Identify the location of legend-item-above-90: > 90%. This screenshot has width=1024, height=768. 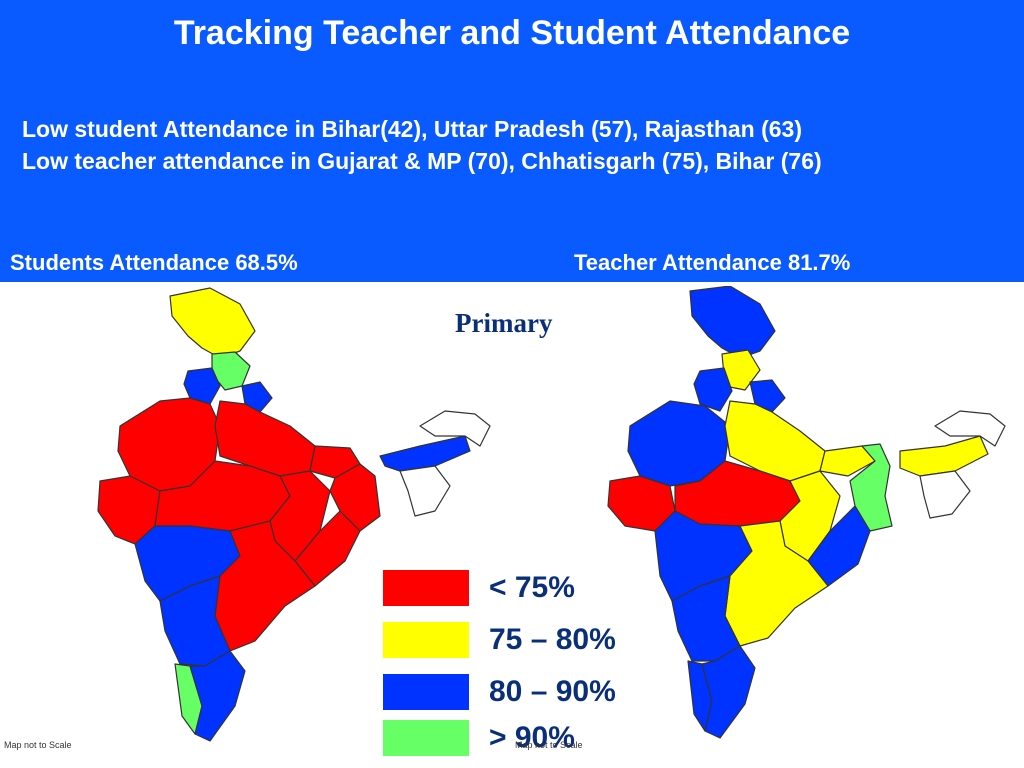
(479, 738).